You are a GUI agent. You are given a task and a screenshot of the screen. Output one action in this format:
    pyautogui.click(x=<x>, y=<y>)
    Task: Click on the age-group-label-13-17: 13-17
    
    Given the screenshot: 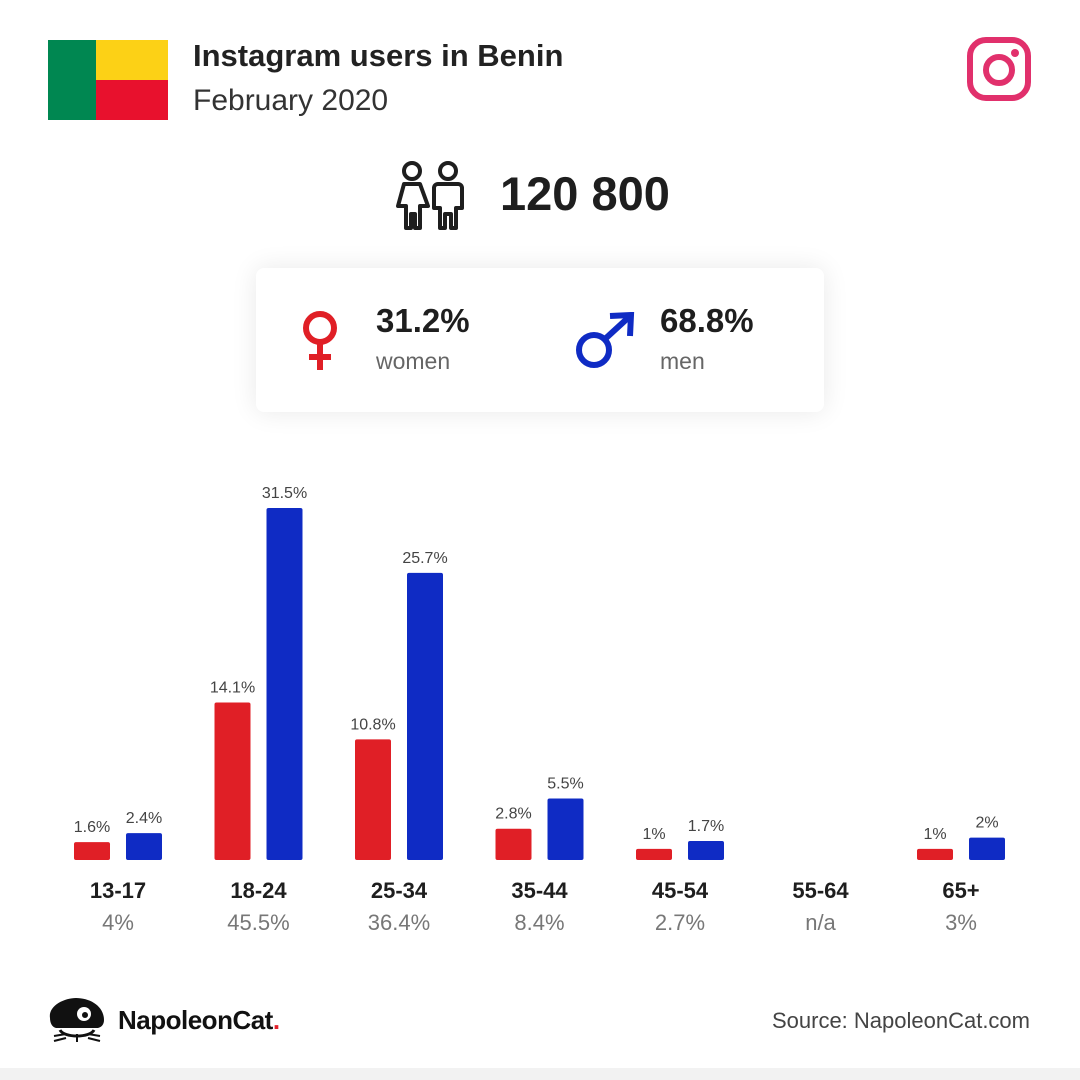 What is the action you would take?
    pyautogui.click(x=118, y=890)
    